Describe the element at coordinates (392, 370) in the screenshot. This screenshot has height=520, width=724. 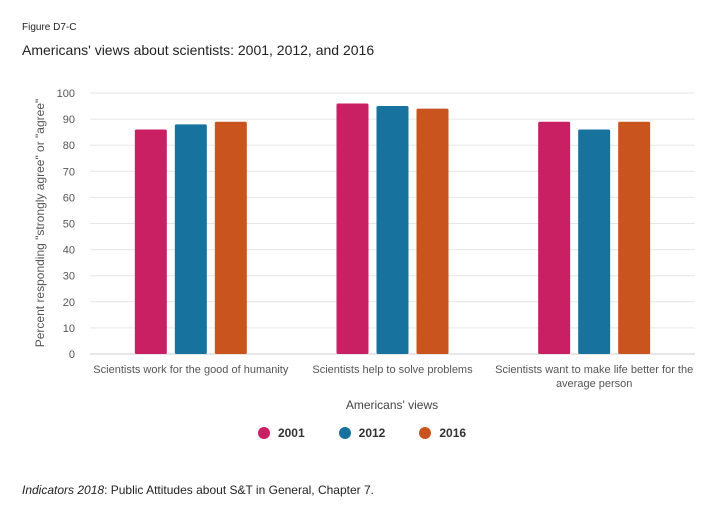
I see `x-tick-label: Scientists help to solve problems` at that location.